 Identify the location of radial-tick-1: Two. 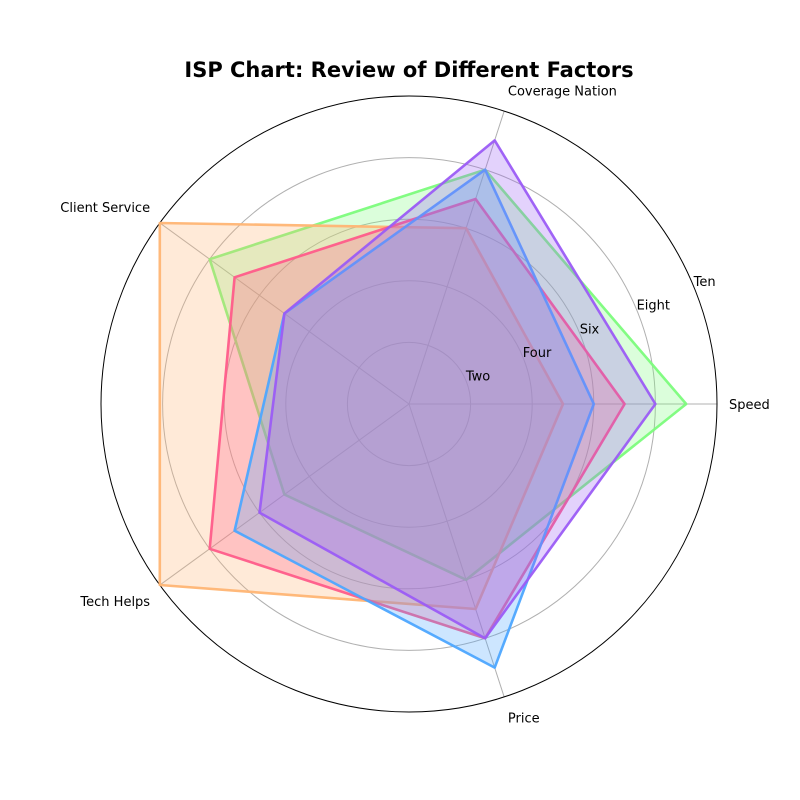
(477, 376).